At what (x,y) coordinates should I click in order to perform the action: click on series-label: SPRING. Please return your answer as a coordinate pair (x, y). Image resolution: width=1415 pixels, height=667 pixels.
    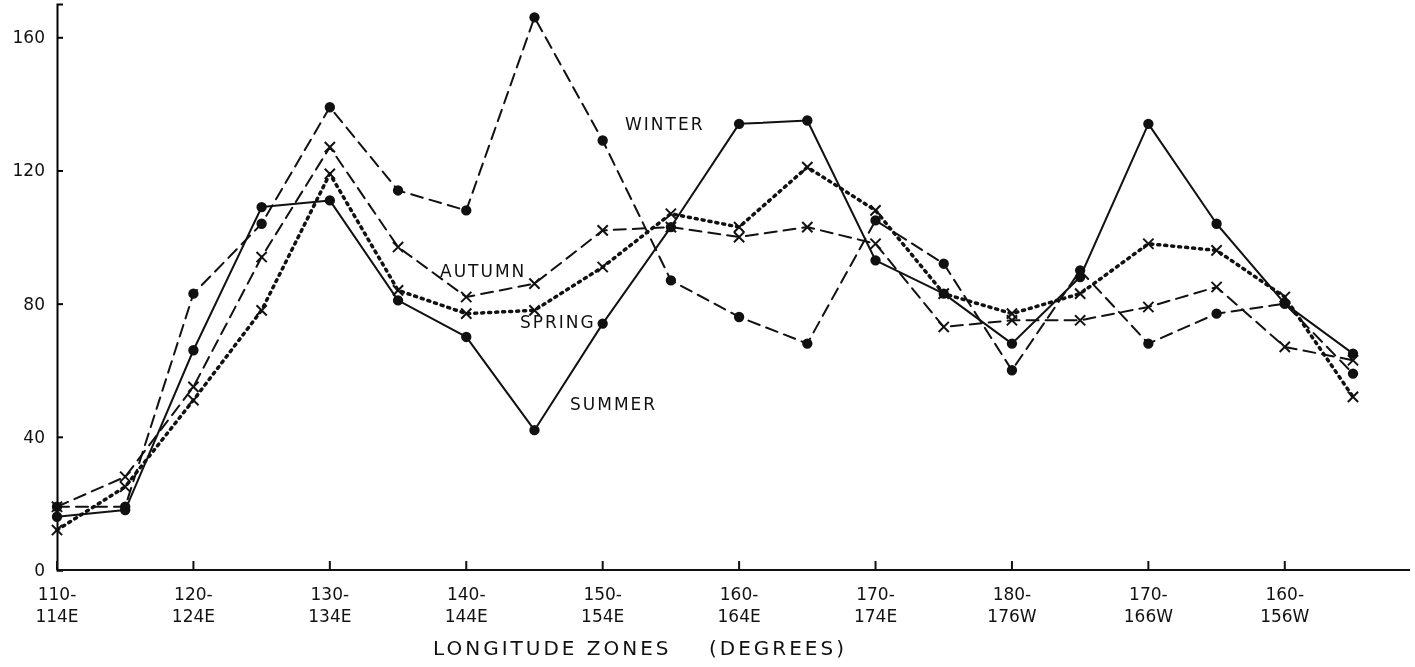
    Looking at the image, I should click on (558, 322).